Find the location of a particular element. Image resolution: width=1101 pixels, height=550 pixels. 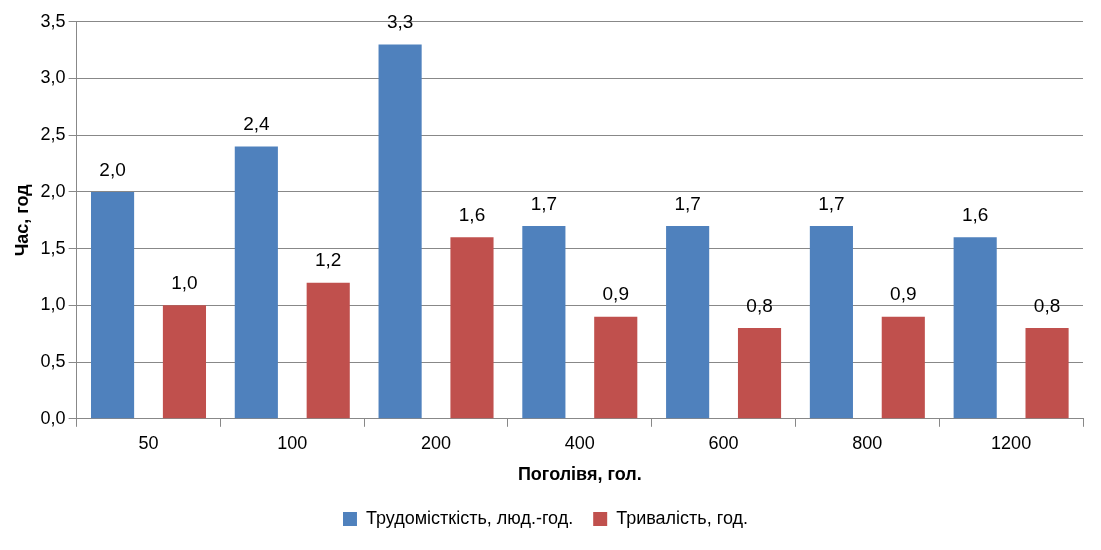

x-tick-label: 1200 is located at coordinates (1011, 442).